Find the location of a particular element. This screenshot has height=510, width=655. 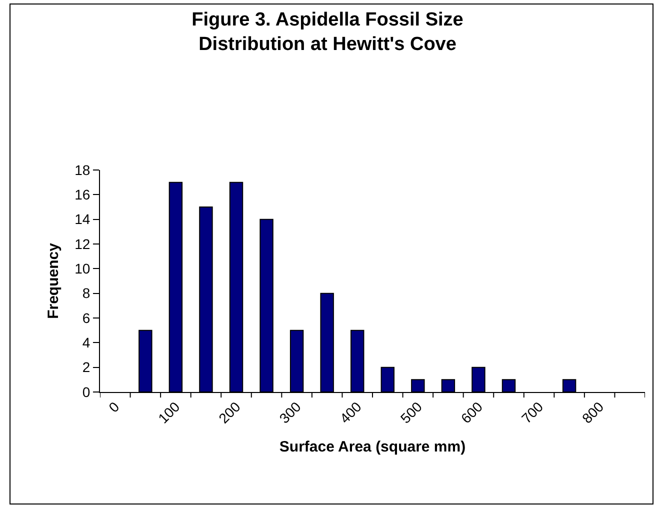

x-tick-label: 400 is located at coordinates (350, 412).